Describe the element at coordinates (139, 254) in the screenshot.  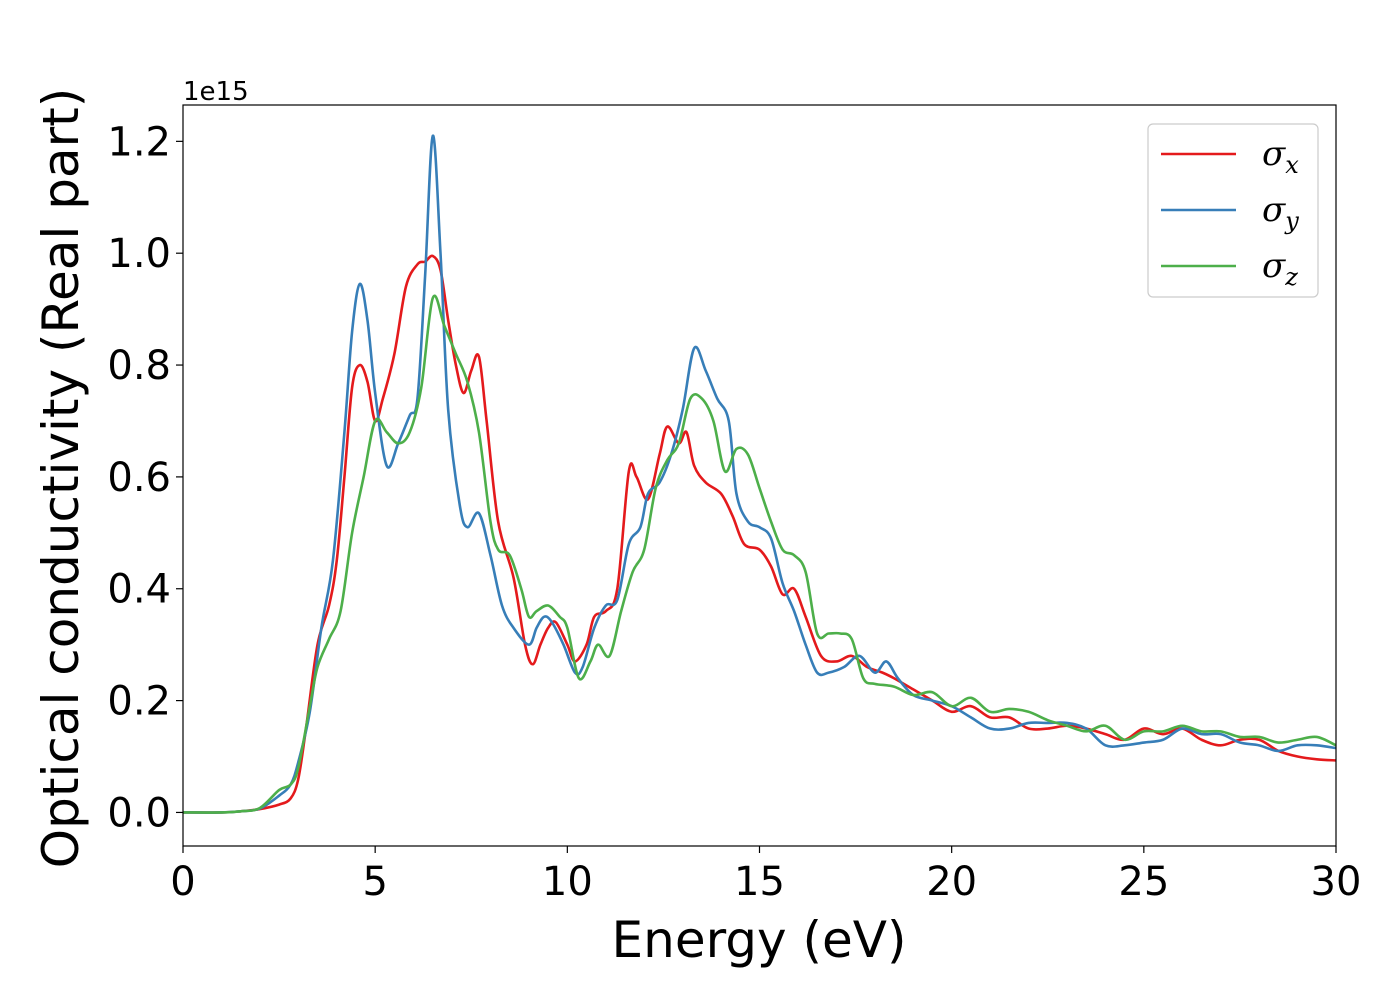
I see `y-tick-label: 1.0` at that location.